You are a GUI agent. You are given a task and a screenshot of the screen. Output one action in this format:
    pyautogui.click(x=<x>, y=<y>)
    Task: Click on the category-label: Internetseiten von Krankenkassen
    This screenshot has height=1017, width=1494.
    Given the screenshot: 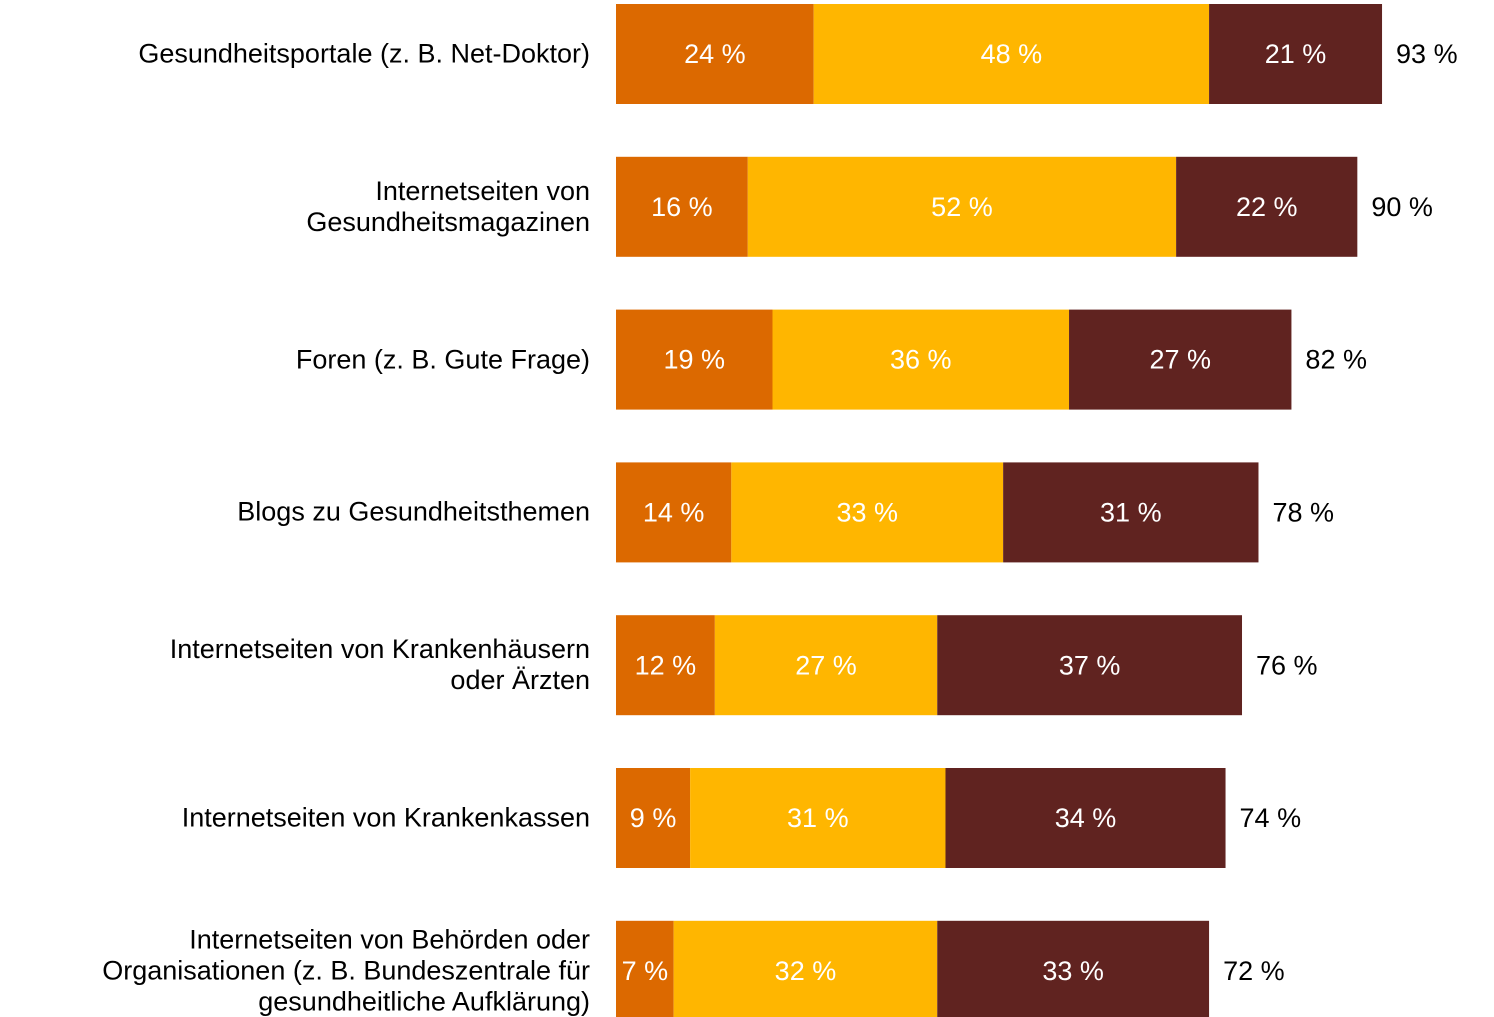 What is the action you would take?
    pyautogui.click(x=385, y=817)
    